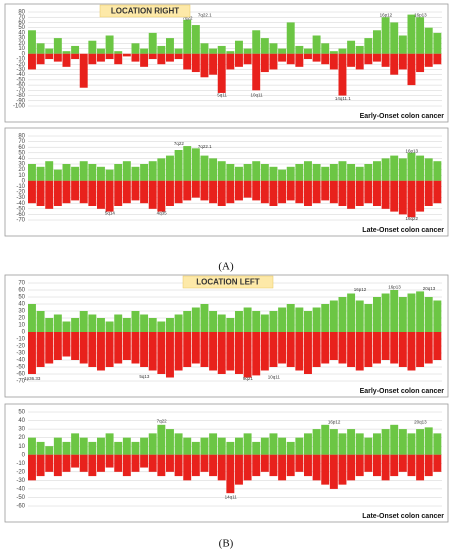 The height and width of the screenshot is (550, 453). I want to click on annotation: 20q13, so click(420, 421).